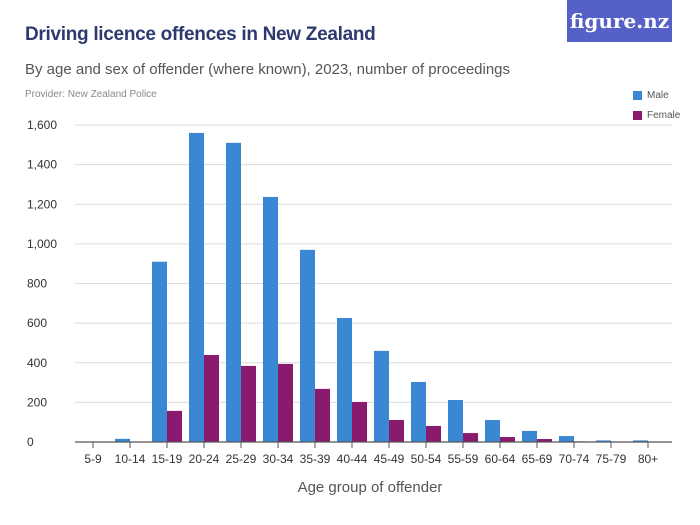  I want to click on x-tick-label: 80+, so click(648, 459).